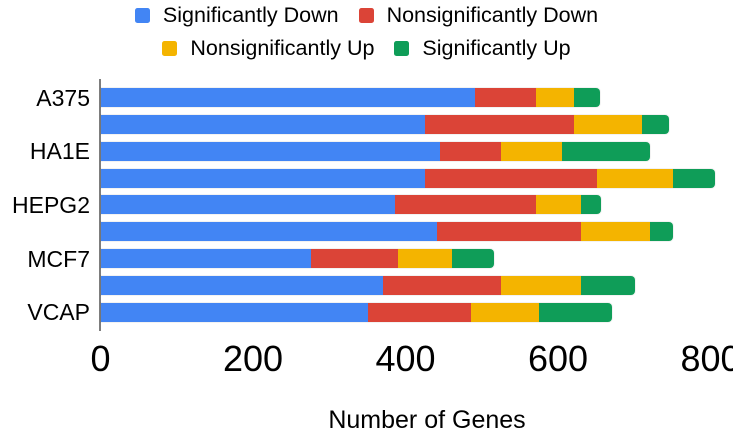 The height and width of the screenshot is (440, 733). I want to click on legend-item: Significantly Down, so click(236, 15).